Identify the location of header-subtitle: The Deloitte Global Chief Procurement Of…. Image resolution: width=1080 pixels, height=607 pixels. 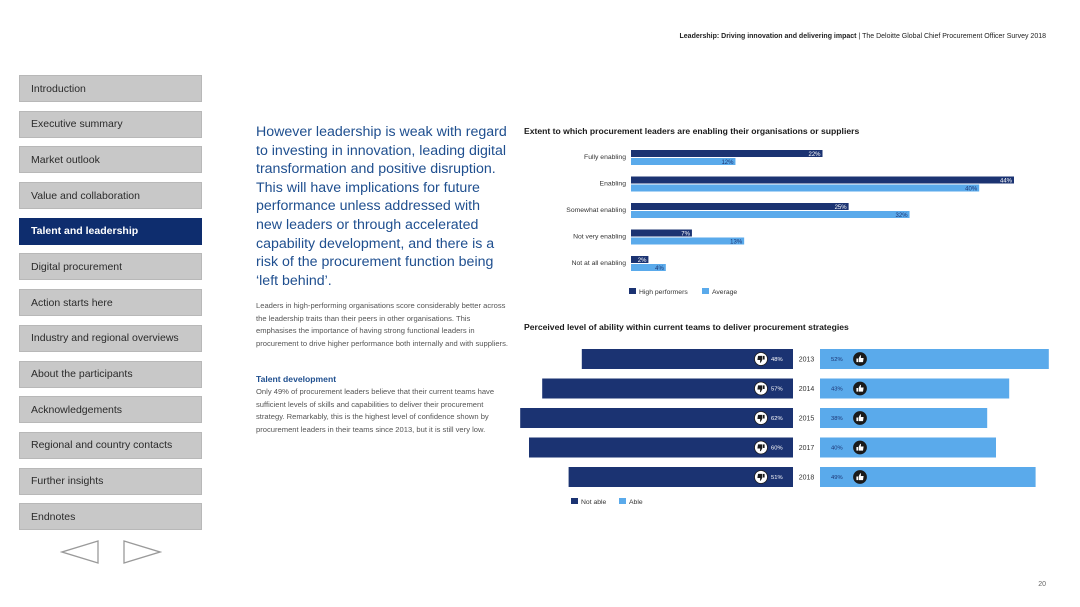
(954, 36).